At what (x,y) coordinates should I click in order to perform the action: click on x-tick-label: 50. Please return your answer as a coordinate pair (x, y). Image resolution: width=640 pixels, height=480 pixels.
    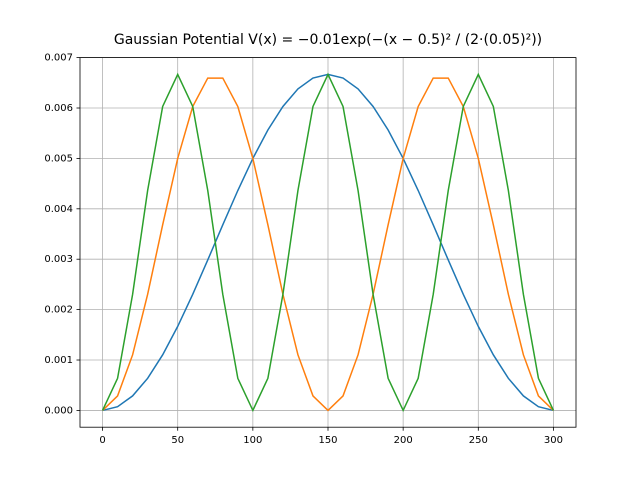
    Looking at the image, I should click on (177, 440).